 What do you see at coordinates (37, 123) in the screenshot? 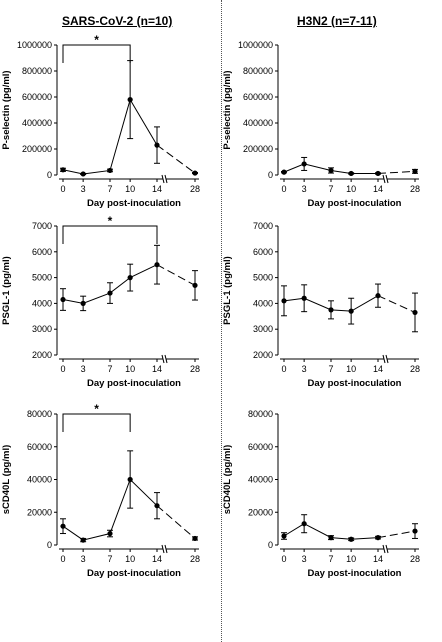
I see `sars-pselectin-y-tick-label: 400000` at bounding box center [37, 123].